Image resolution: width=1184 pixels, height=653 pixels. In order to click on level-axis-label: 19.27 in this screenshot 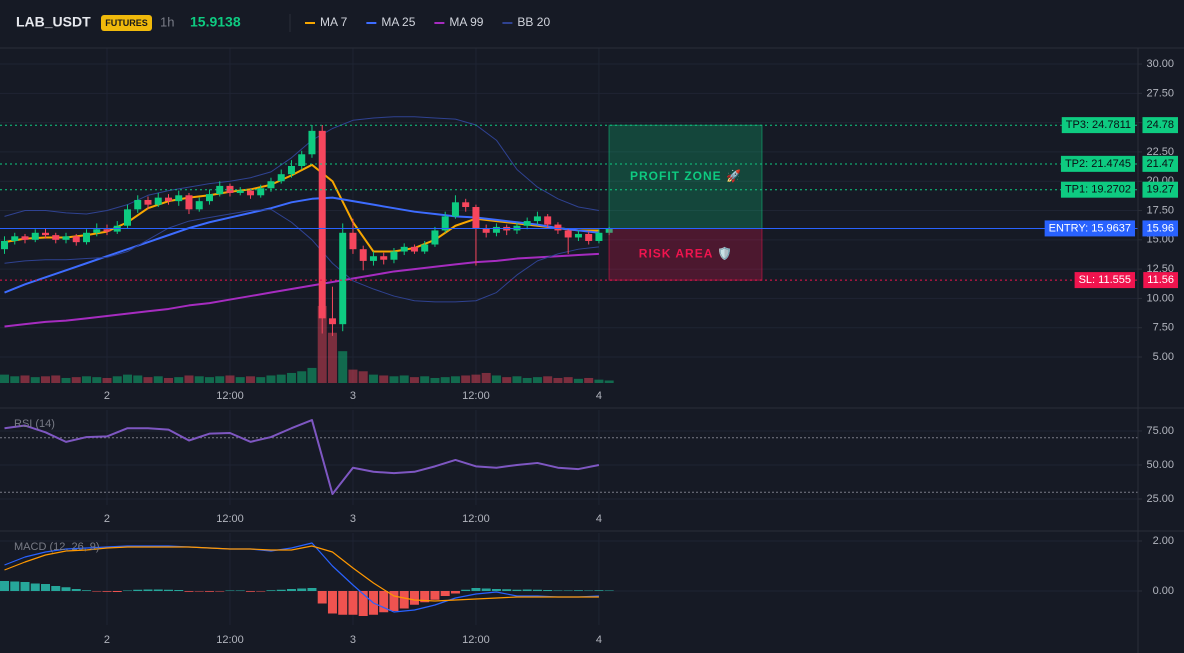, I will do `click(1160, 190)`.